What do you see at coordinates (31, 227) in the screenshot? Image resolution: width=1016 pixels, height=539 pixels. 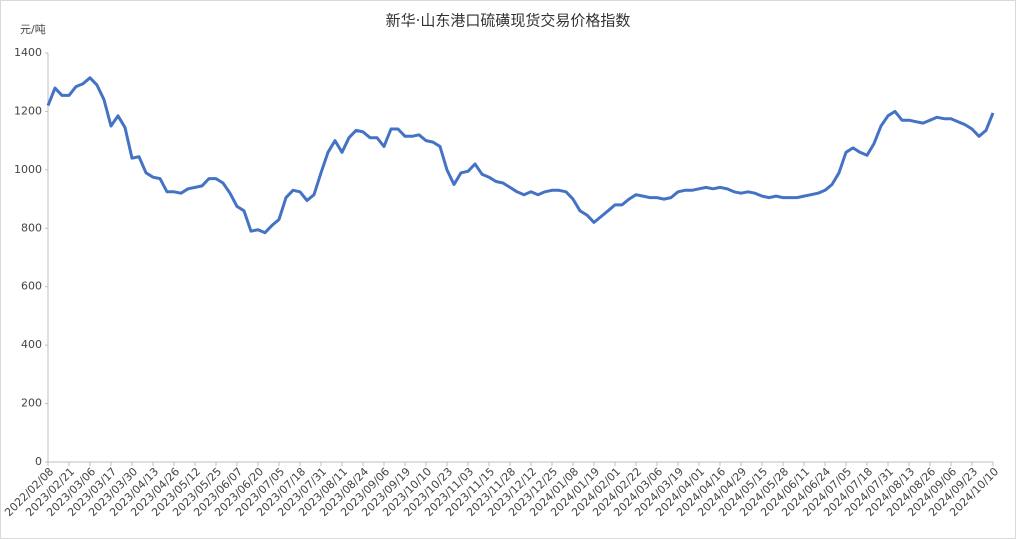 I see `y-tick-label: 800` at bounding box center [31, 227].